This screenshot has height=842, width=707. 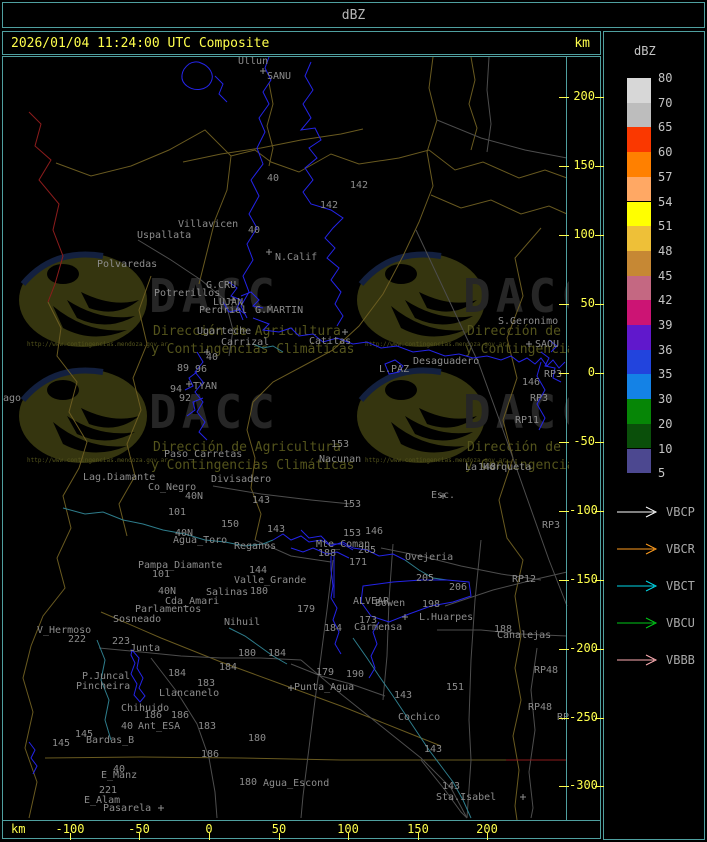 What do you see at coordinates (119, 775) in the screenshot?
I see `map-place-label: E_Manz` at bounding box center [119, 775].